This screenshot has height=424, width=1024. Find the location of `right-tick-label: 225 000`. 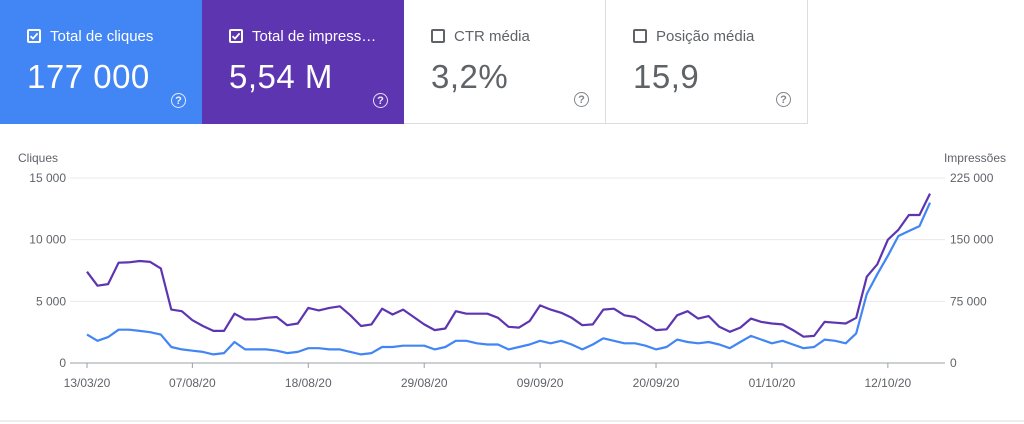

right-tick-label: 225 000 is located at coordinates (972, 178).